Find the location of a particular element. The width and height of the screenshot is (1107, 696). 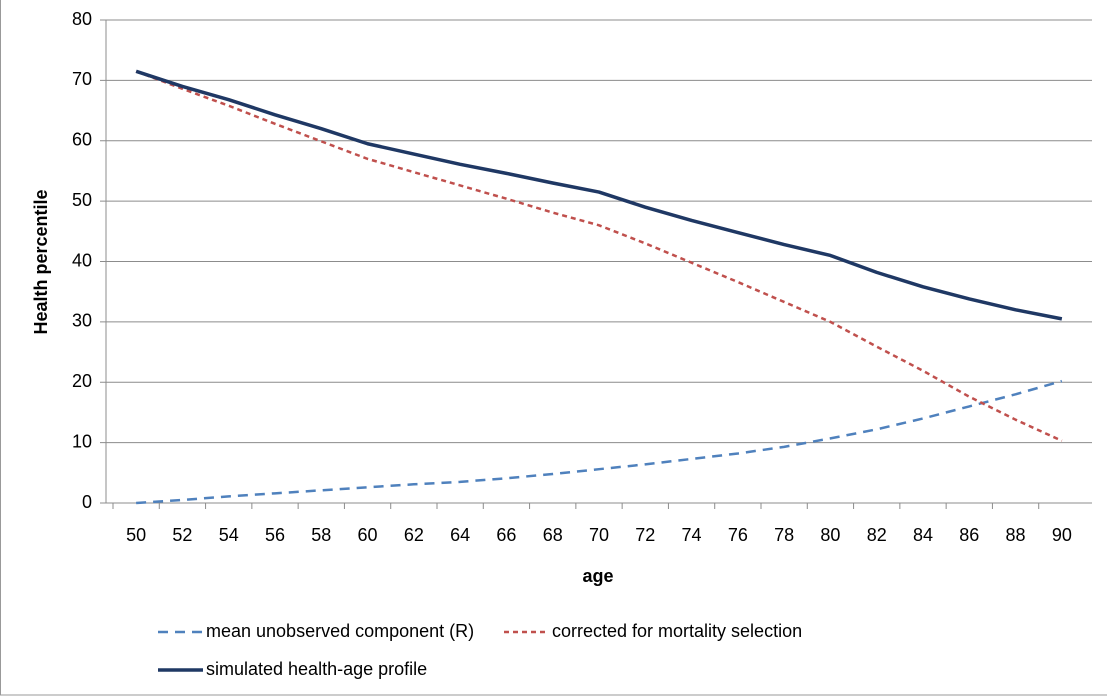

x-tick-label: 74 is located at coordinates (692, 535).